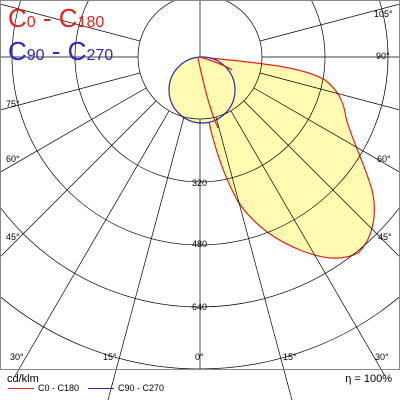 This screenshot has width=400, height=400. Describe the element at coordinates (382, 357) in the screenshot. I see `angle-label-30-right: 30°` at that location.